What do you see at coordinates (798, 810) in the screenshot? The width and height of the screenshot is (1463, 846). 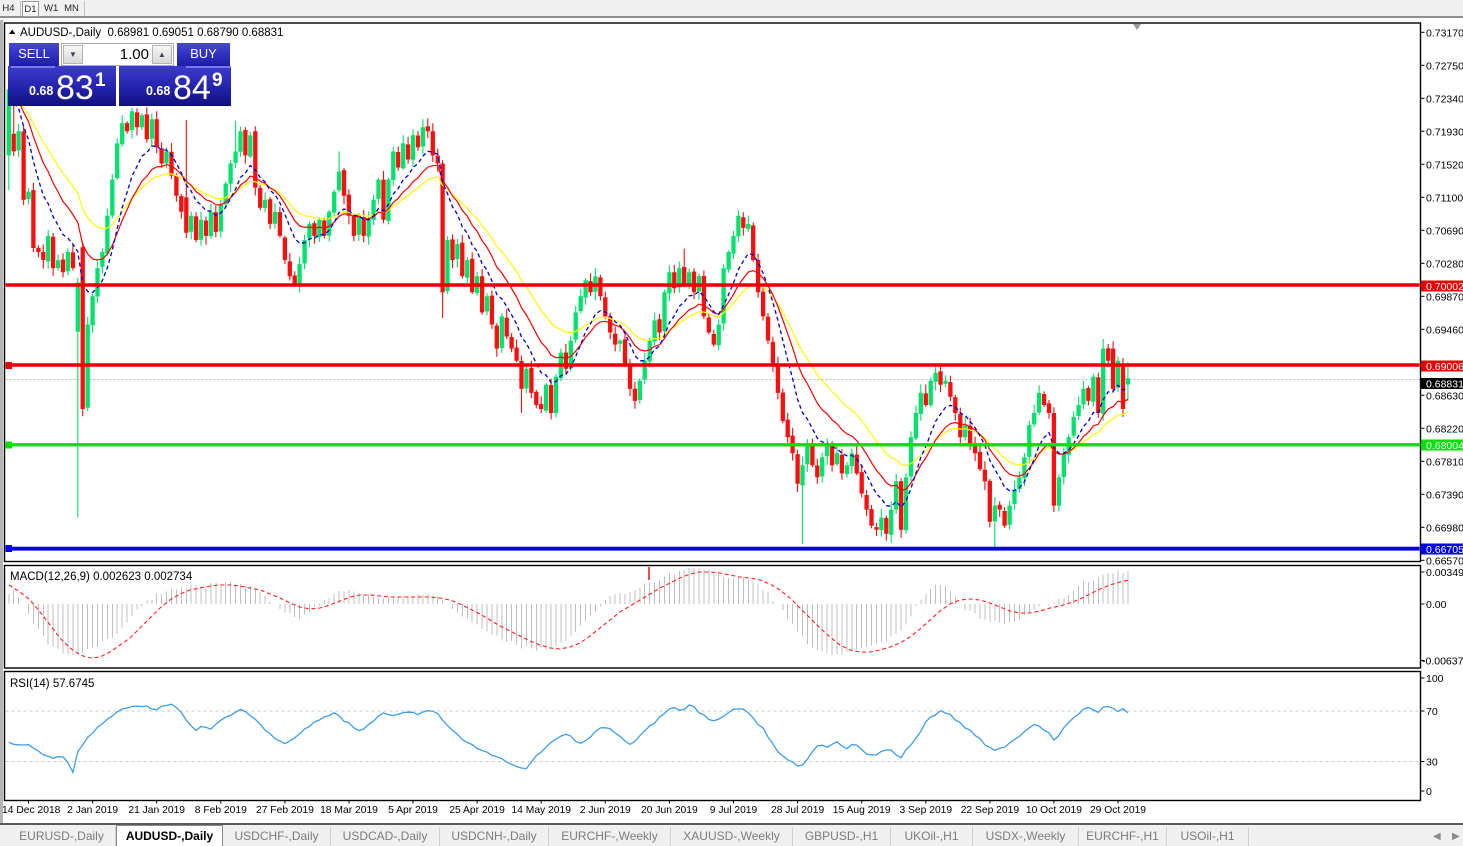 I see `svg-text: 28 Jul 2019` at bounding box center [798, 810].